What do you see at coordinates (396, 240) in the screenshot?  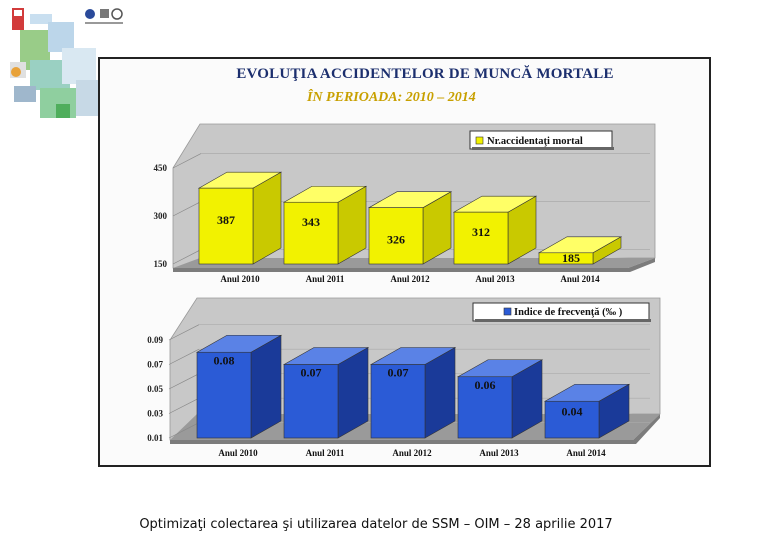 I see `bar-value-label: 326` at bounding box center [396, 240].